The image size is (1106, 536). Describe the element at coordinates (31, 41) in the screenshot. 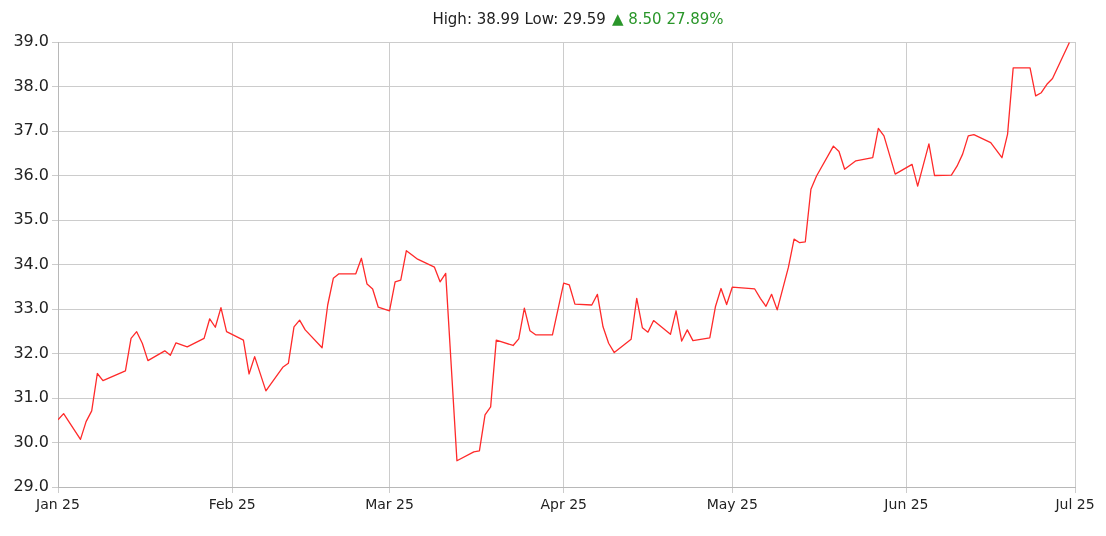

I see `y-tick-label: 39.0` at that location.